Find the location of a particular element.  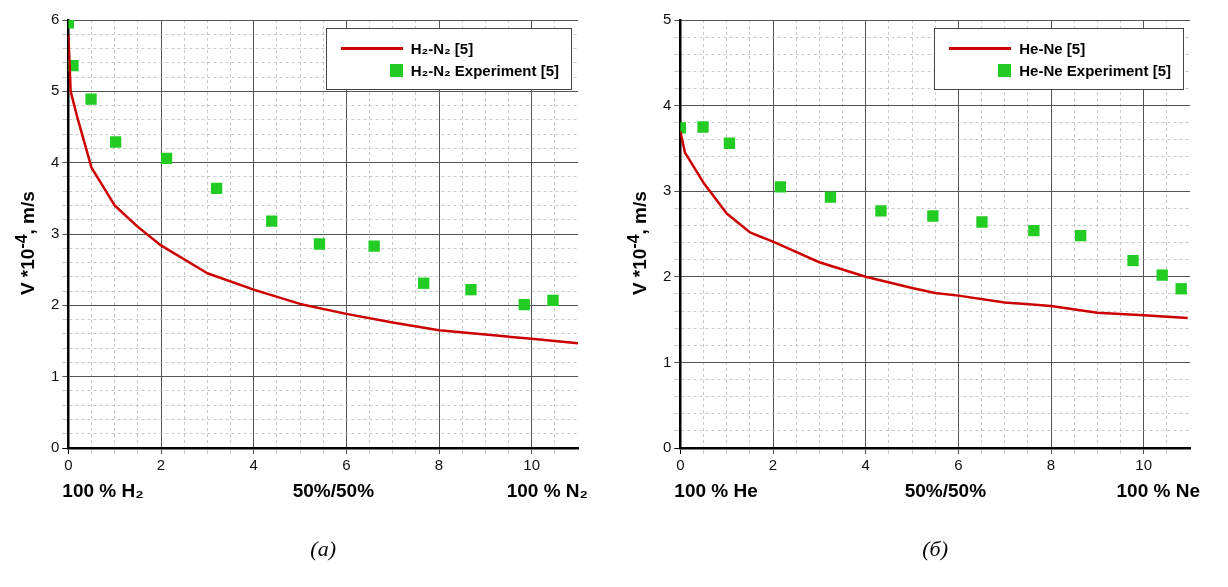

y-tick-label: 6 is located at coordinates (55, 19).